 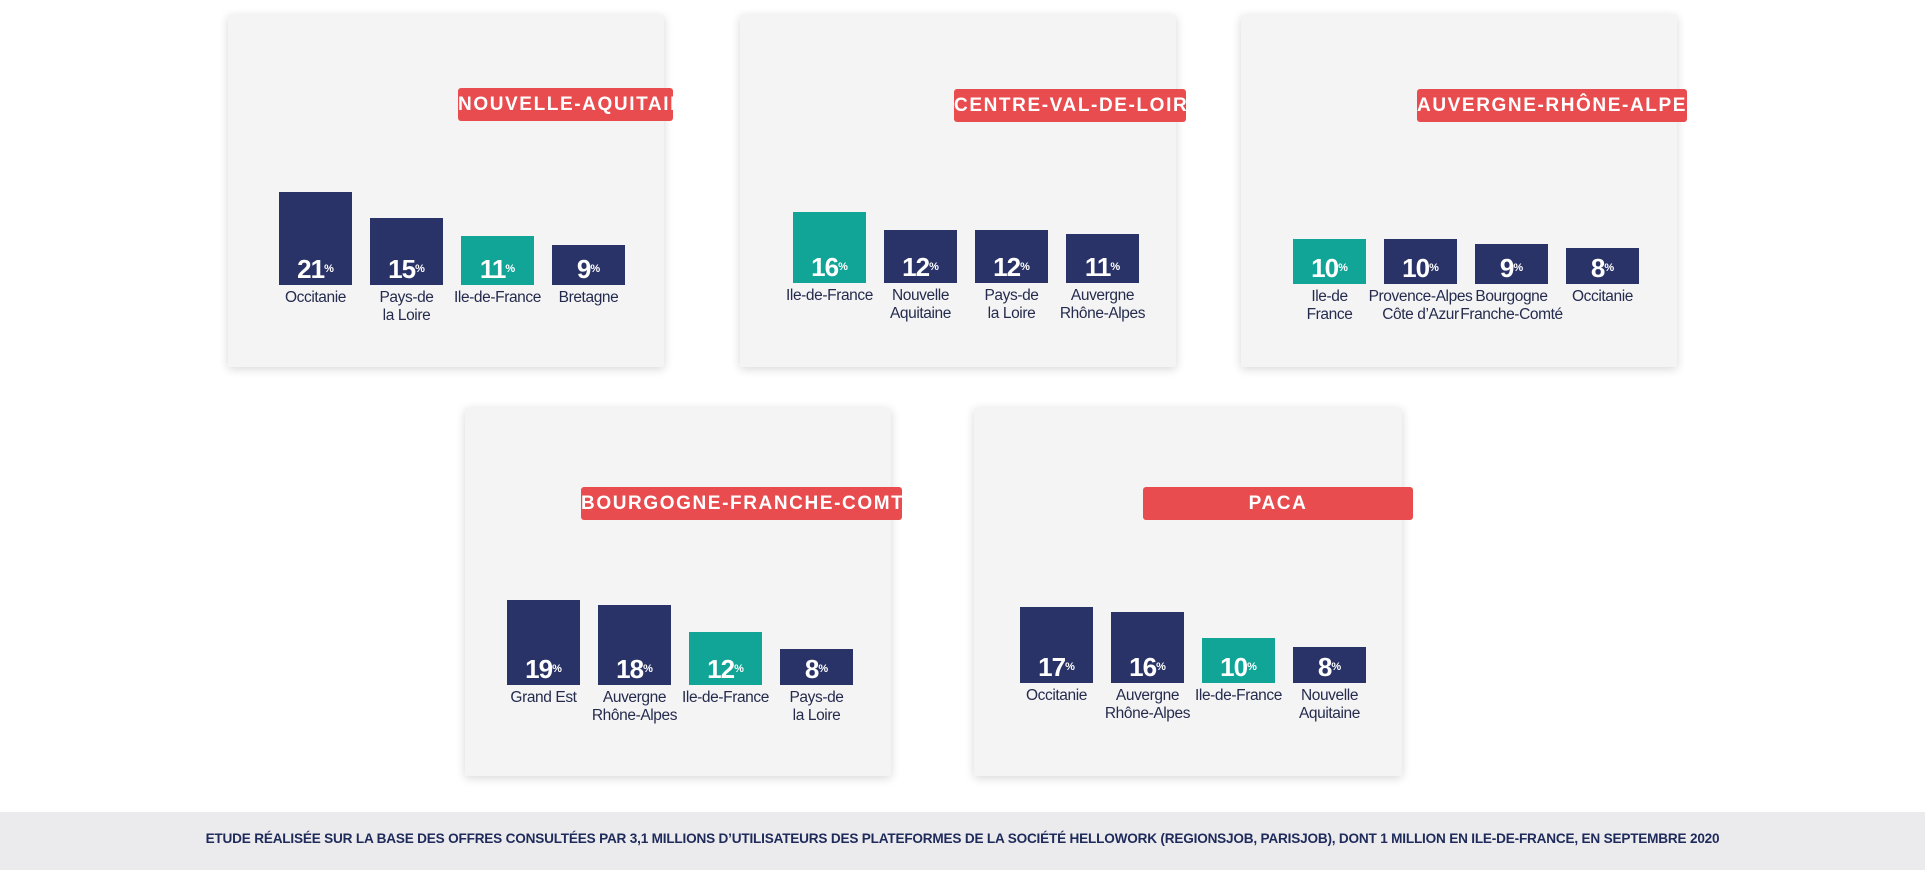 What do you see at coordinates (634, 645) in the screenshot?
I see `bar: 18%` at bounding box center [634, 645].